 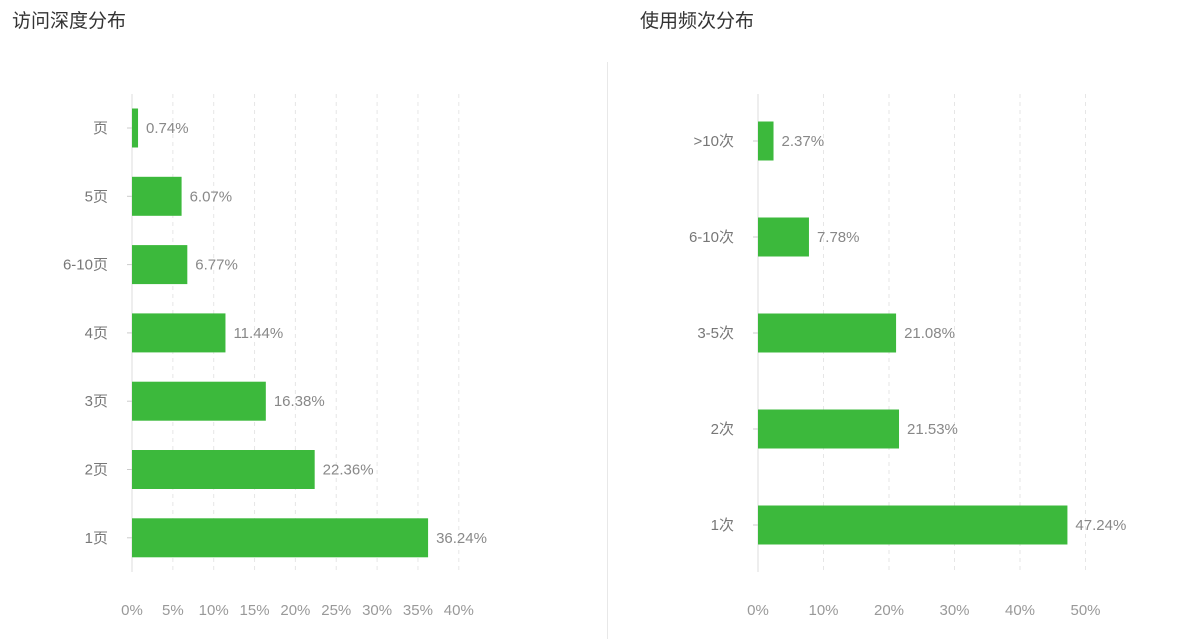 What do you see at coordinates (377, 610) in the screenshot?
I see `visit-depth-x-tick-label: 30%` at bounding box center [377, 610].